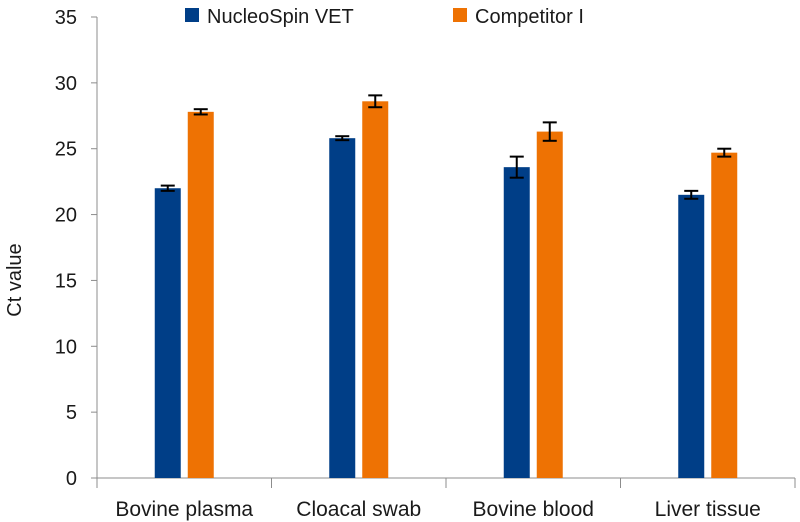  I want to click on category-label: Bovine blood, so click(533, 509).